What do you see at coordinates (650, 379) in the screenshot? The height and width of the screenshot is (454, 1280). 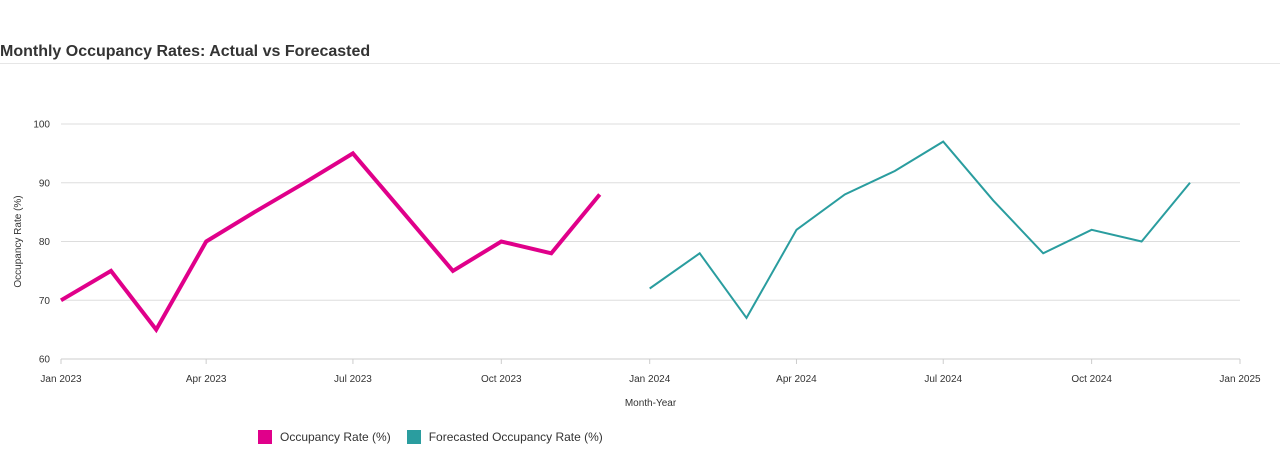 I see `x-tick-label: Jan 2024` at bounding box center [650, 379].